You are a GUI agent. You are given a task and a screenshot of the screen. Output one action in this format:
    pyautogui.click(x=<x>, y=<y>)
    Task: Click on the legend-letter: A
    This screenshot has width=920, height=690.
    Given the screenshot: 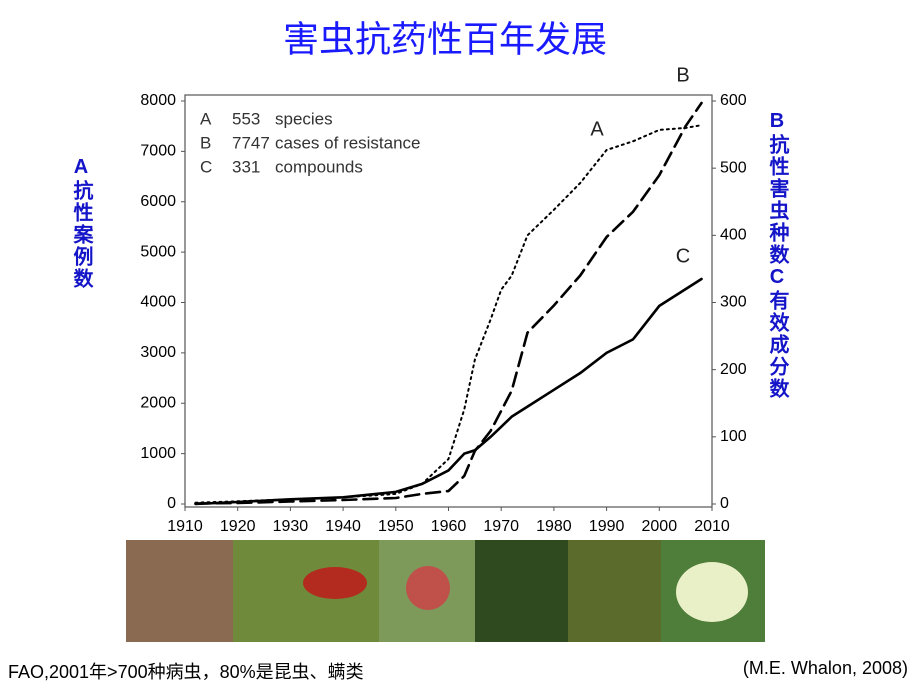 What is the action you would take?
    pyautogui.click(x=206, y=118)
    